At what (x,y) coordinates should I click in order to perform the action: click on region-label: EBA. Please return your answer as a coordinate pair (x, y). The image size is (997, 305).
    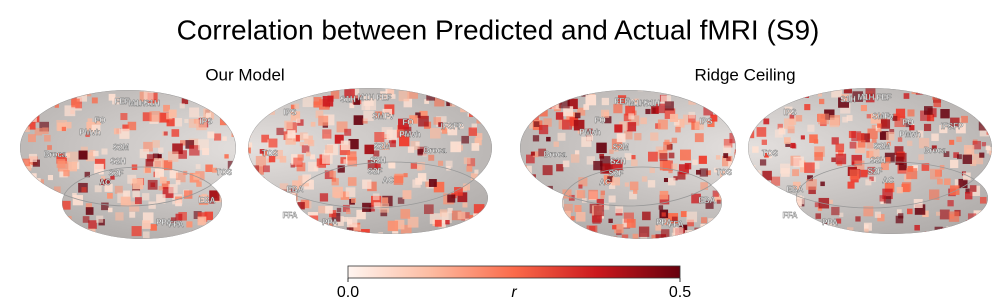
    Looking at the image, I should click on (207, 200).